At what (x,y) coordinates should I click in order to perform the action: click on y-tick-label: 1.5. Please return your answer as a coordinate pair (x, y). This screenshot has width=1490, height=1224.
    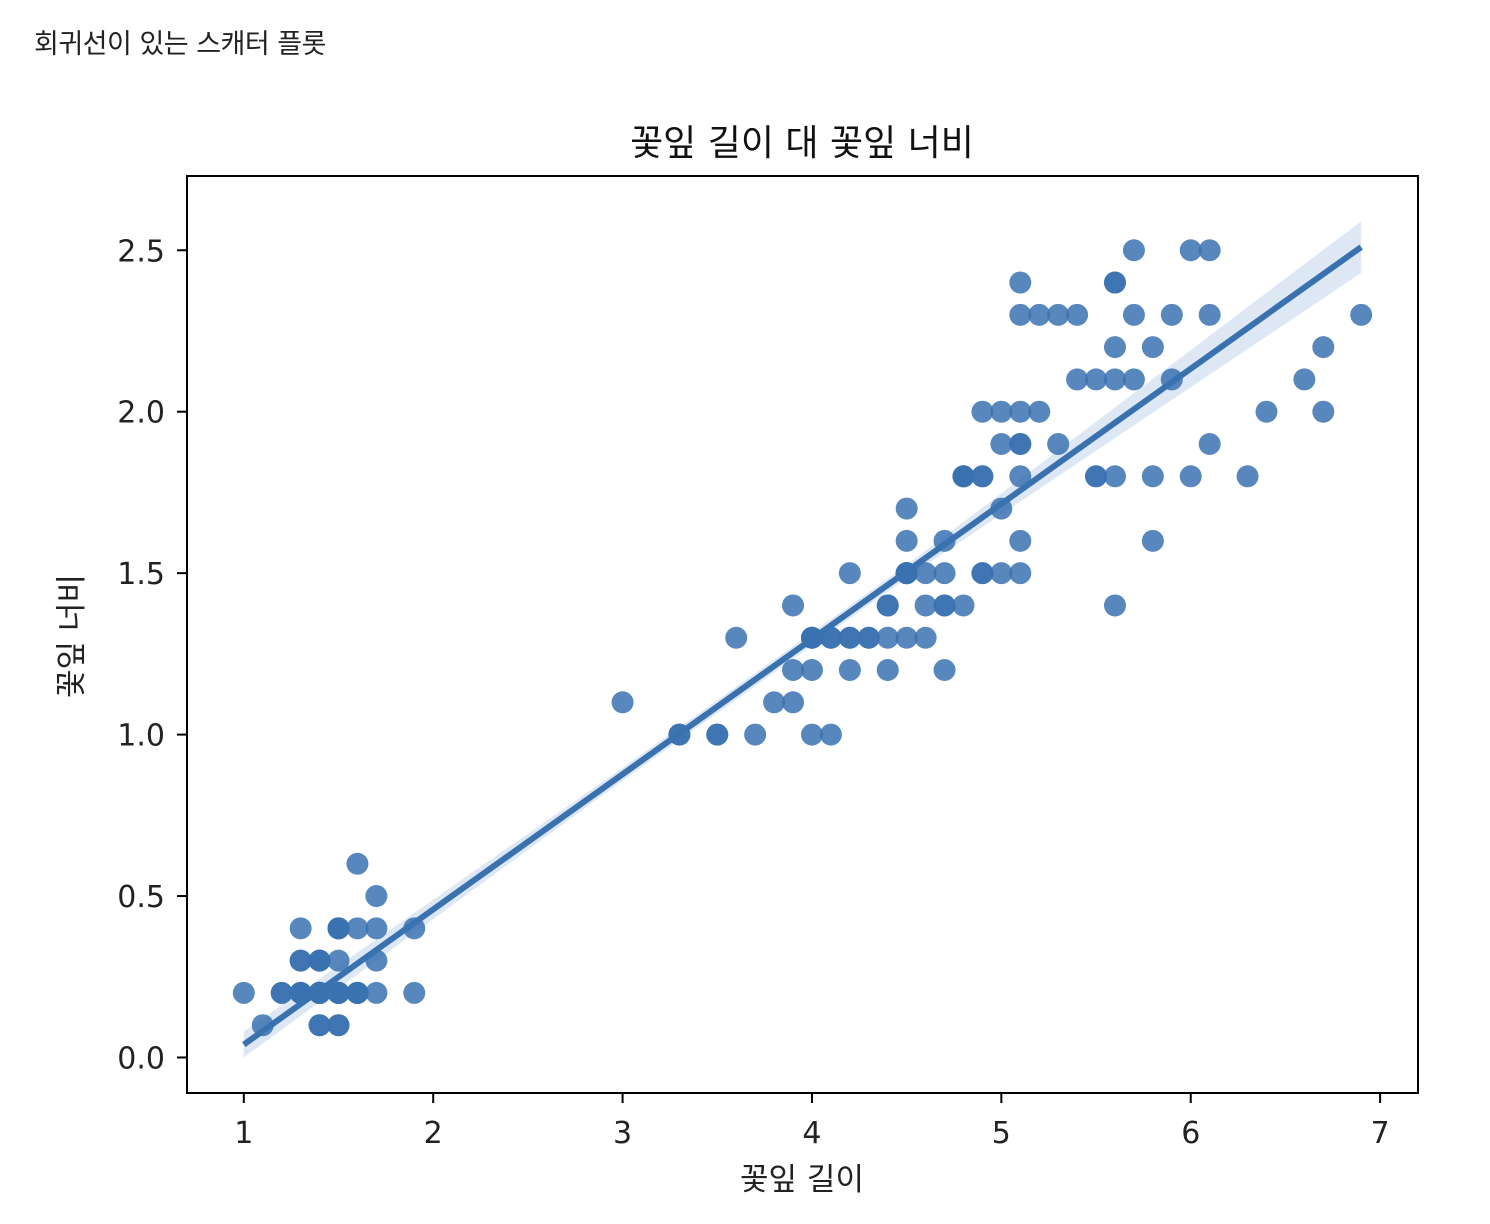
    Looking at the image, I should click on (141, 574).